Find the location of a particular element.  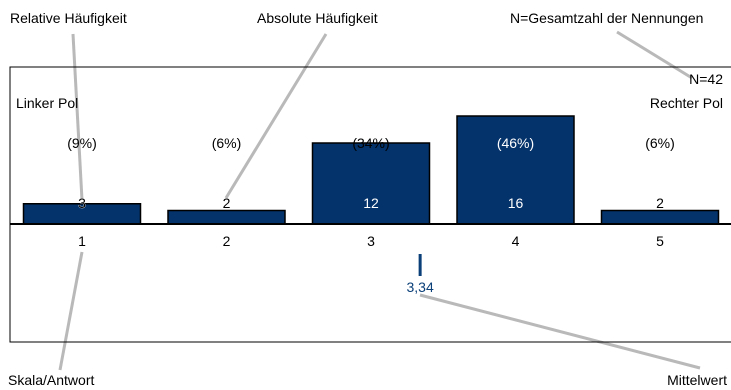

x-tick-1: 1 is located at coordinates (82, 241).